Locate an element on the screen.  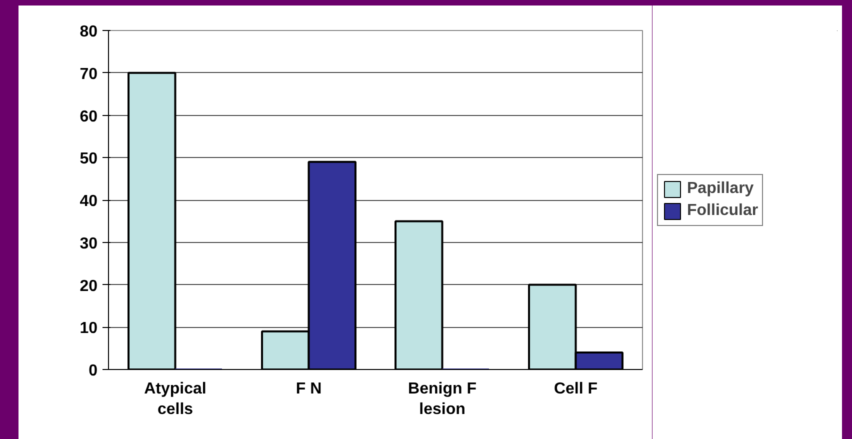
x-tick-label: Cell F is located at coordinates (576, 389).